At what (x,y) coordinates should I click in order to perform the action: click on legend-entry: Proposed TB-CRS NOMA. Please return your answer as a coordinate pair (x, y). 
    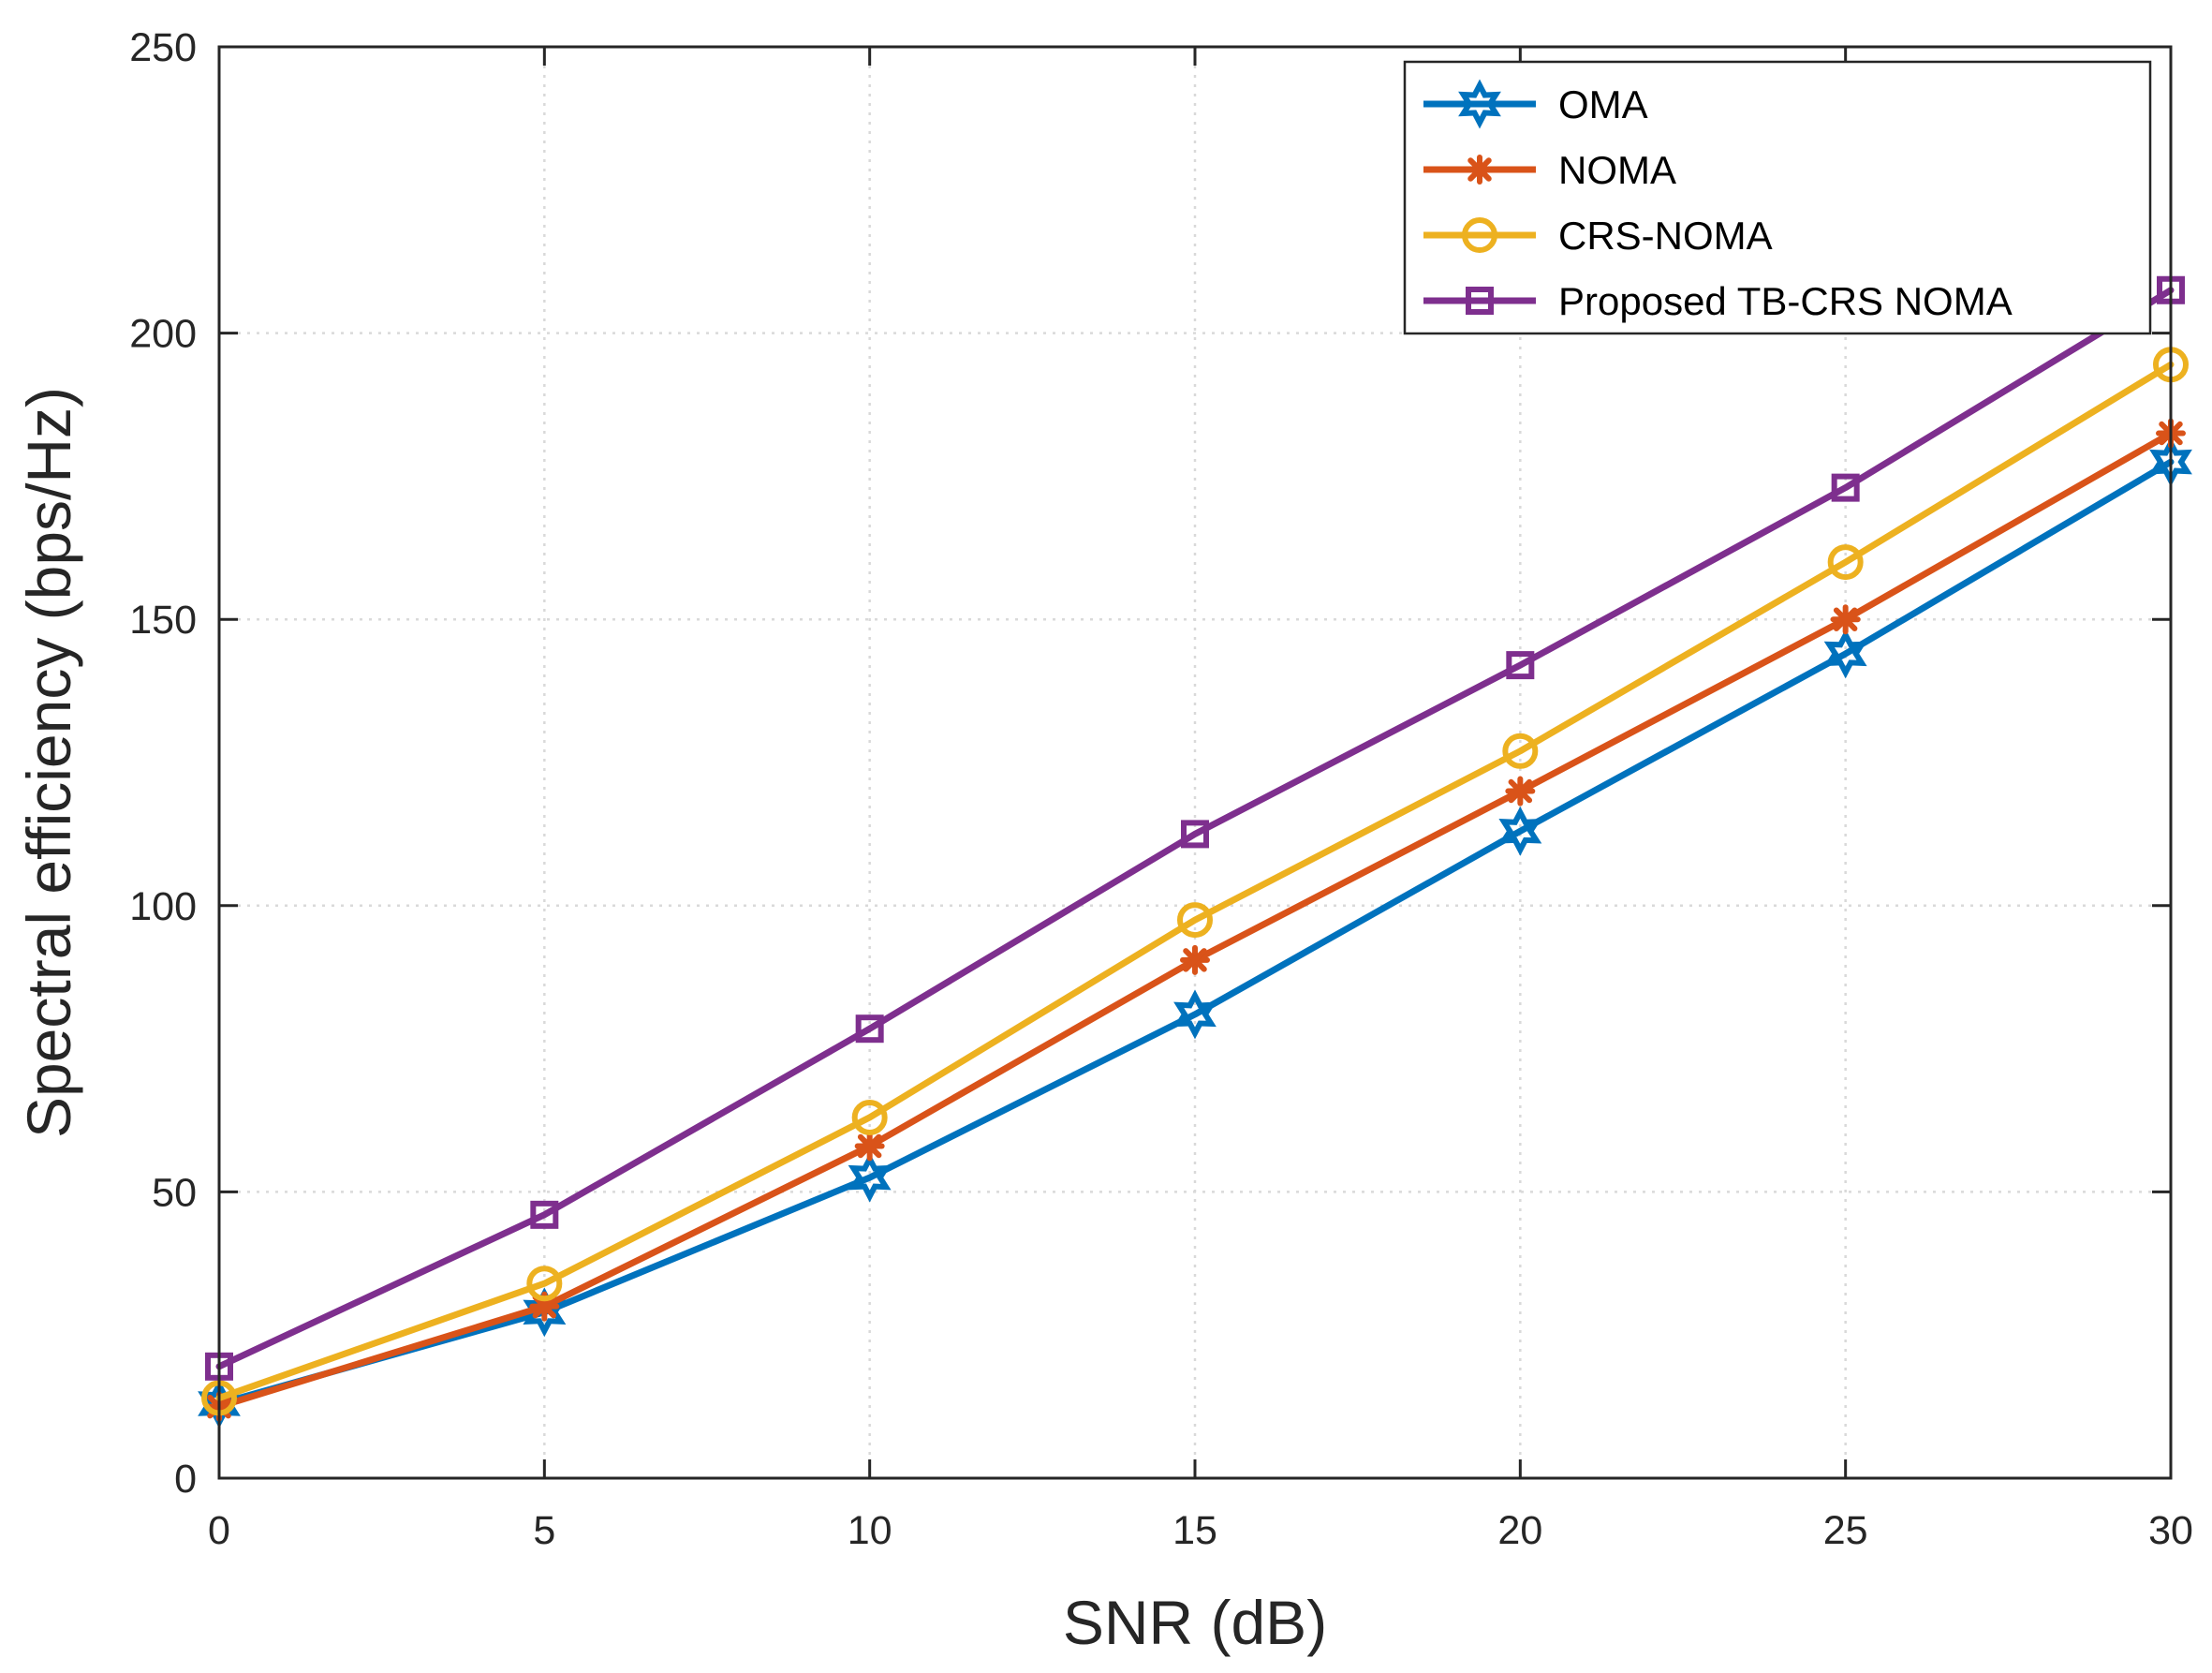
    Looking at the image, I should click on (1718, 301).